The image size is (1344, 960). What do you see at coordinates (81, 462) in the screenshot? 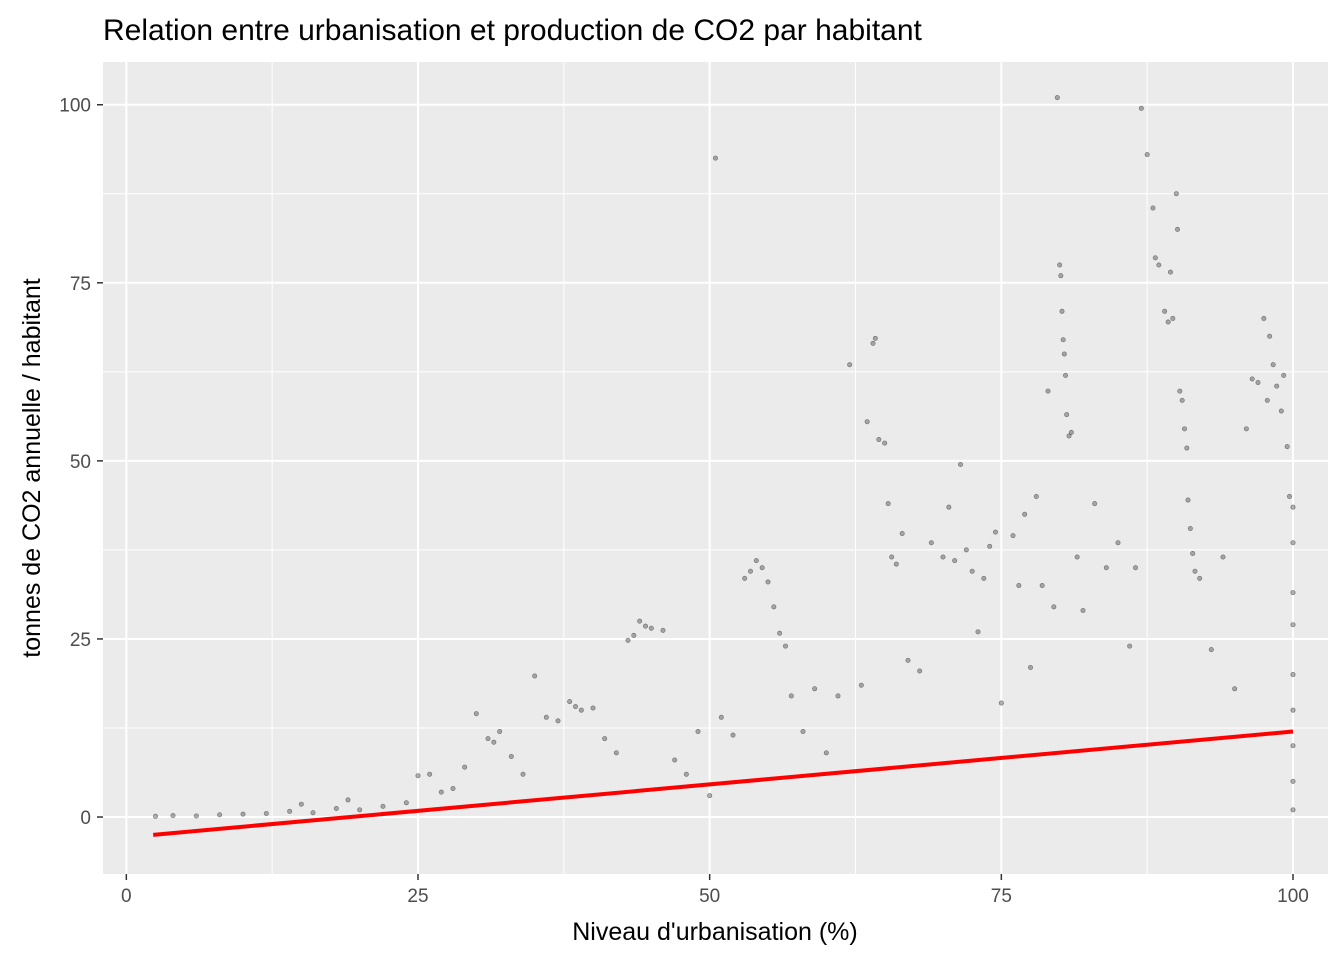
I see `y-axis-ticks: 0 25 50 75 100` at bounding box center [81, 462].